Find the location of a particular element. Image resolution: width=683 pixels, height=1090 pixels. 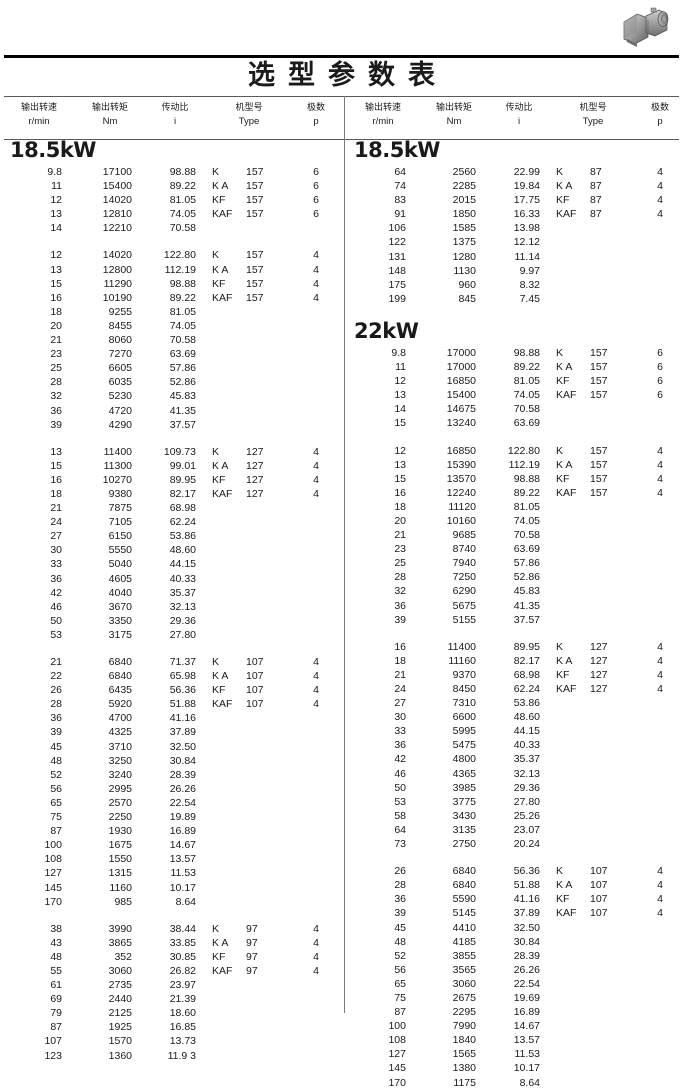

cell-torque: 3855 is located at coordinates (464, 955).